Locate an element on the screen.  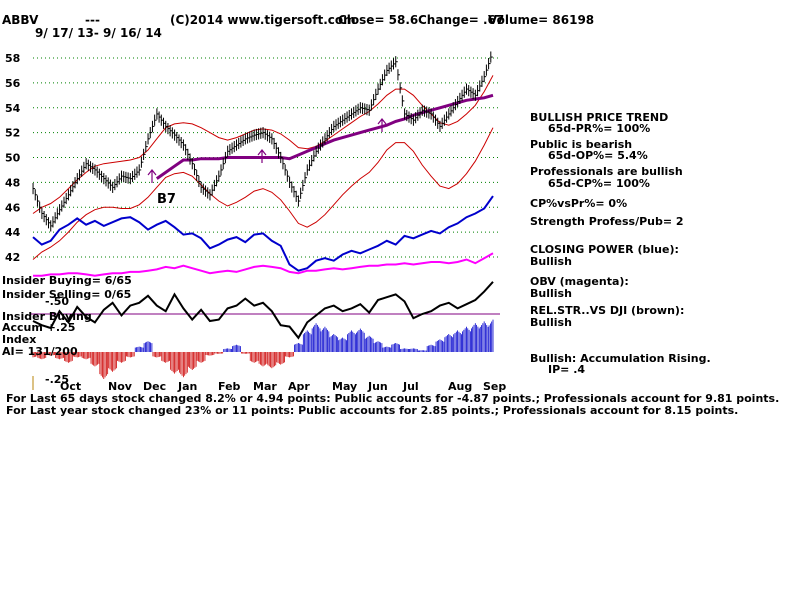
insider-selling-count: Insider Selling= 0/65 is located at coordinates (66, 294).